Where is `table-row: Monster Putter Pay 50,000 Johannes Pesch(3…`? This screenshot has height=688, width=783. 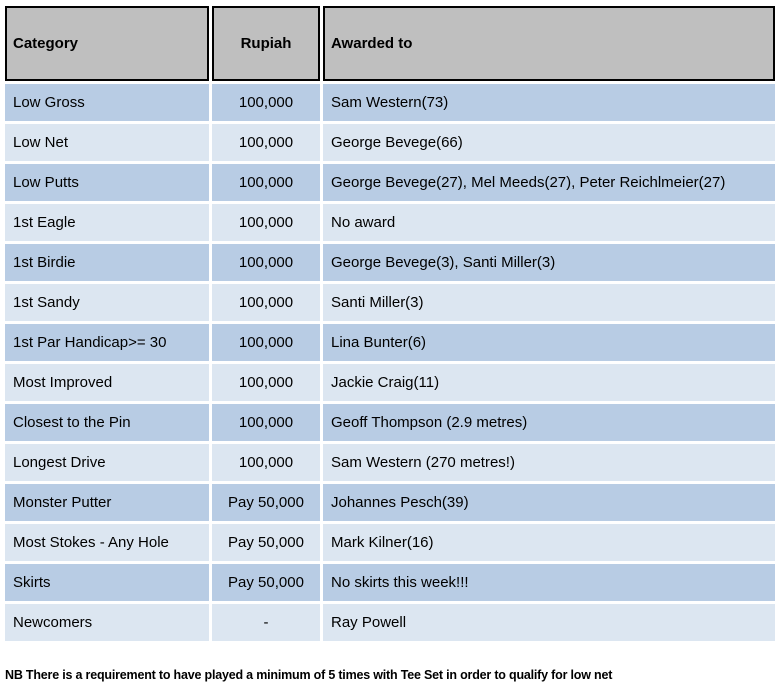 table-row: Monster Putter Pay 50,000 Johannes Pesch(3… is located at coordinates (390, 502).